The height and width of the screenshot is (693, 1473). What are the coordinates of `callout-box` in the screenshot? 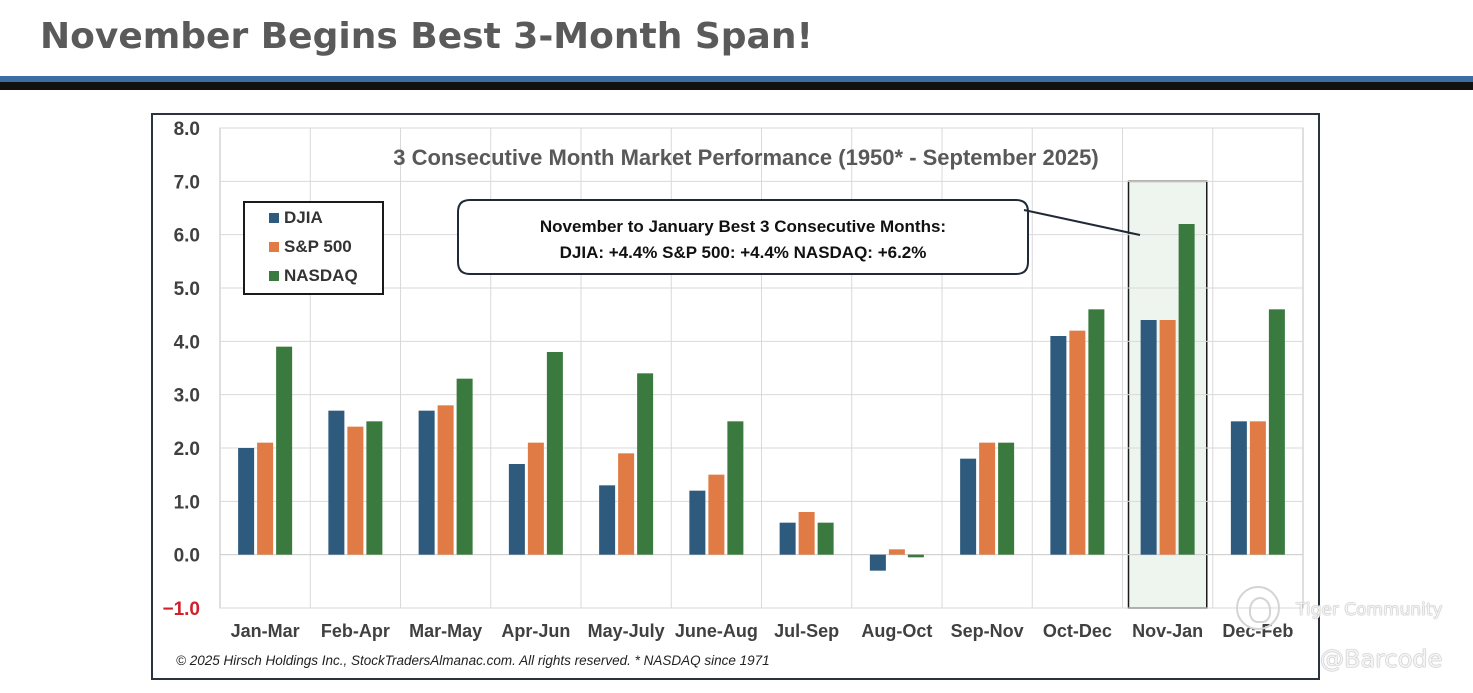 It's located at (743, 237).